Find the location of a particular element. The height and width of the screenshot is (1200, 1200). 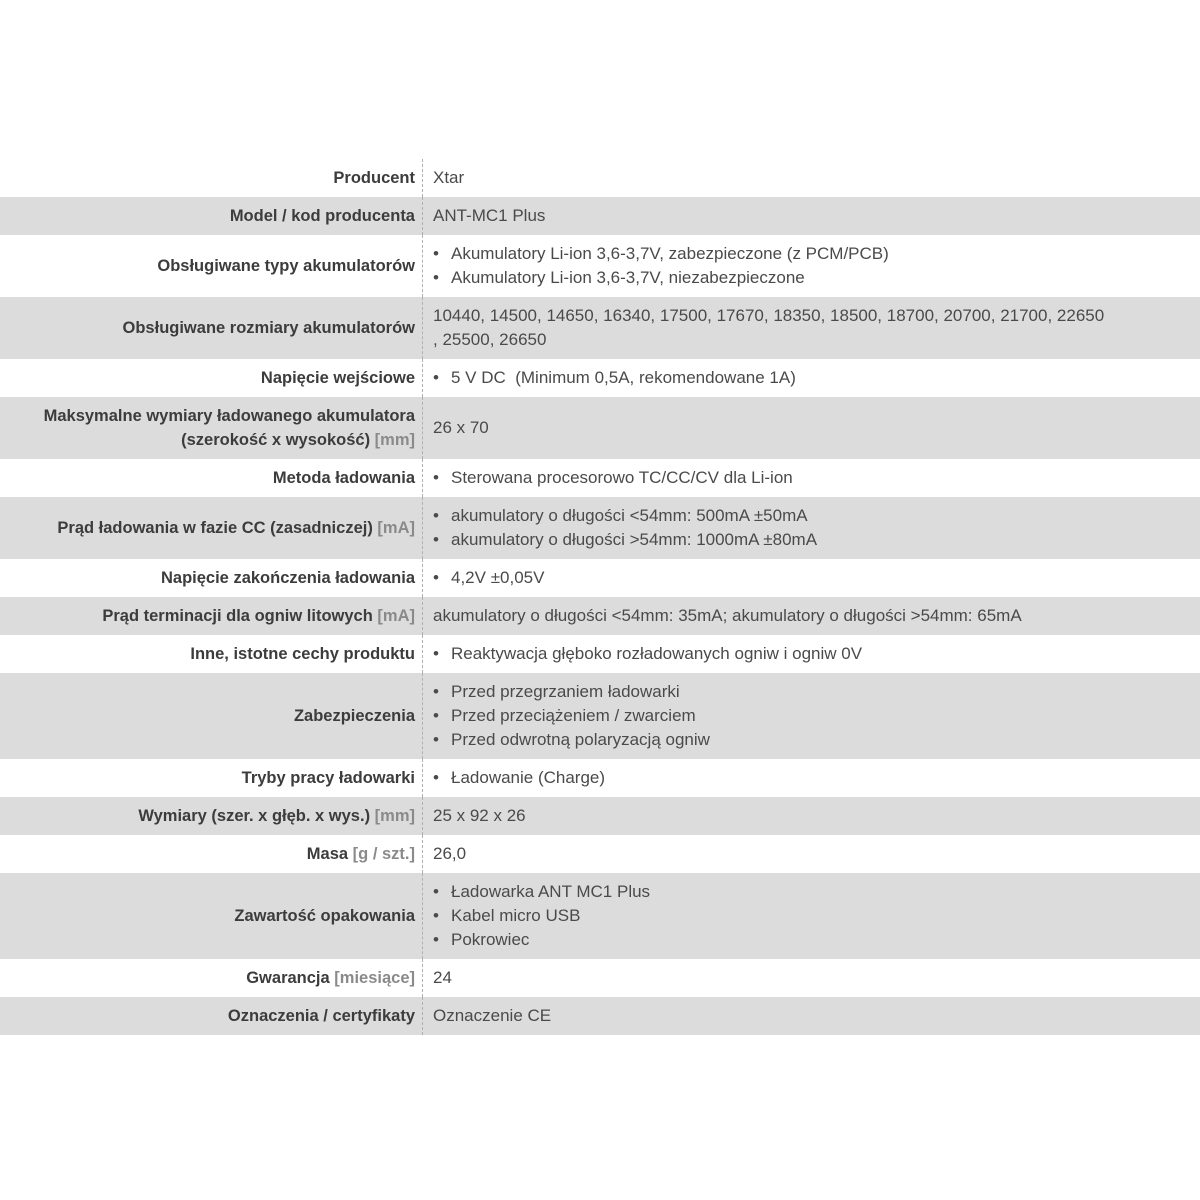

spec-label-cell: Napięcie wejściowe is located at coordinates (211, 378).